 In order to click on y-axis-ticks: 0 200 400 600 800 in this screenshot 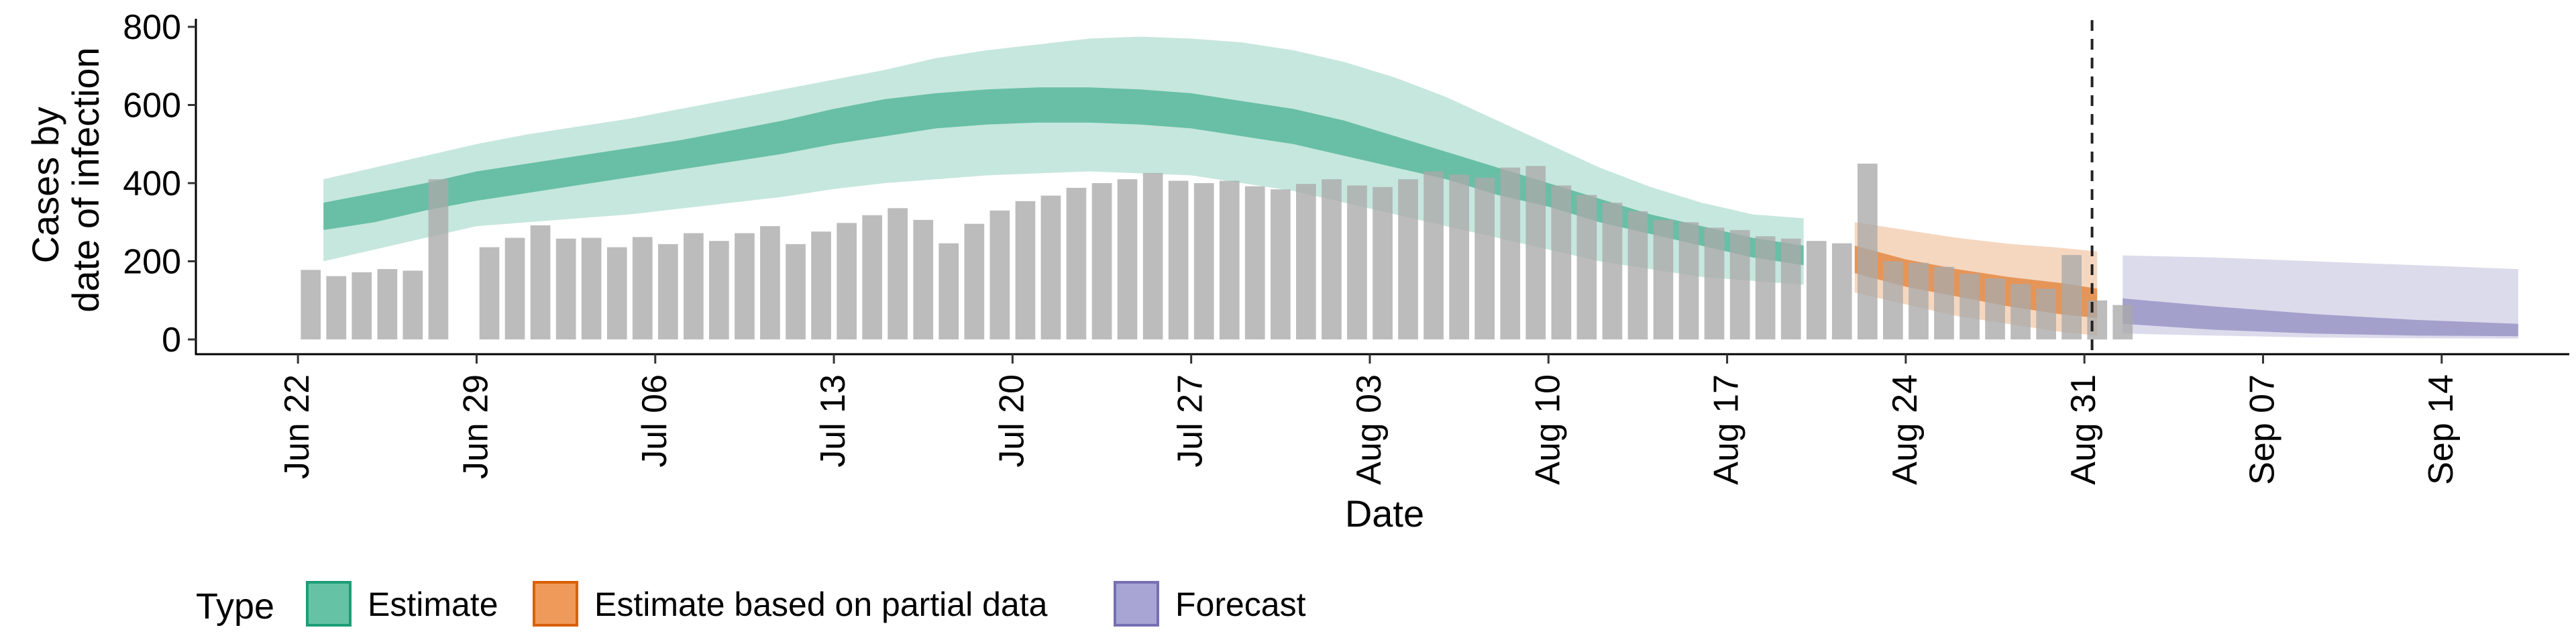, I will do `click(159, 184)`.